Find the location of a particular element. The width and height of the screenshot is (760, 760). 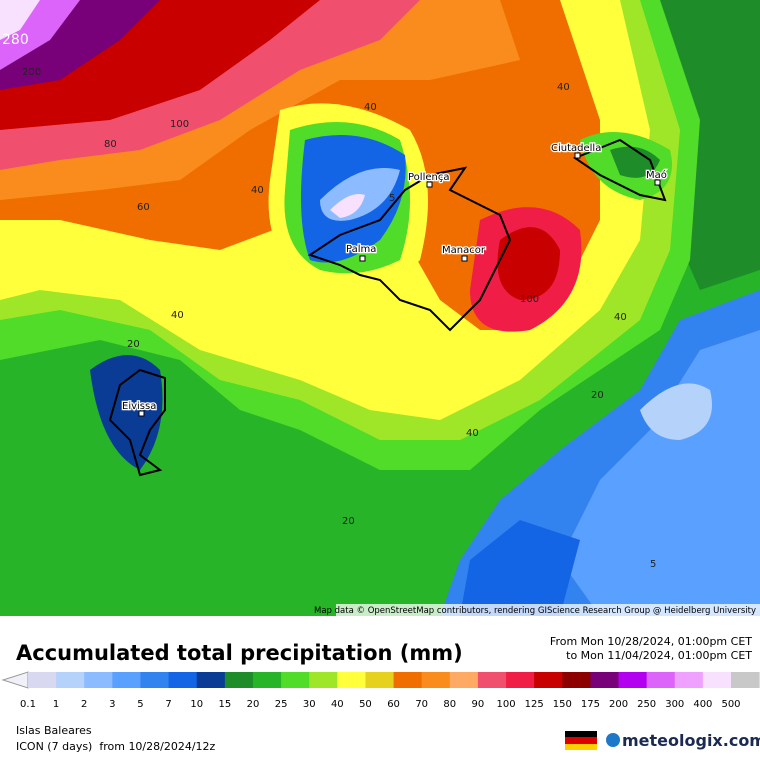

flag is located at coordinates (581, 740).